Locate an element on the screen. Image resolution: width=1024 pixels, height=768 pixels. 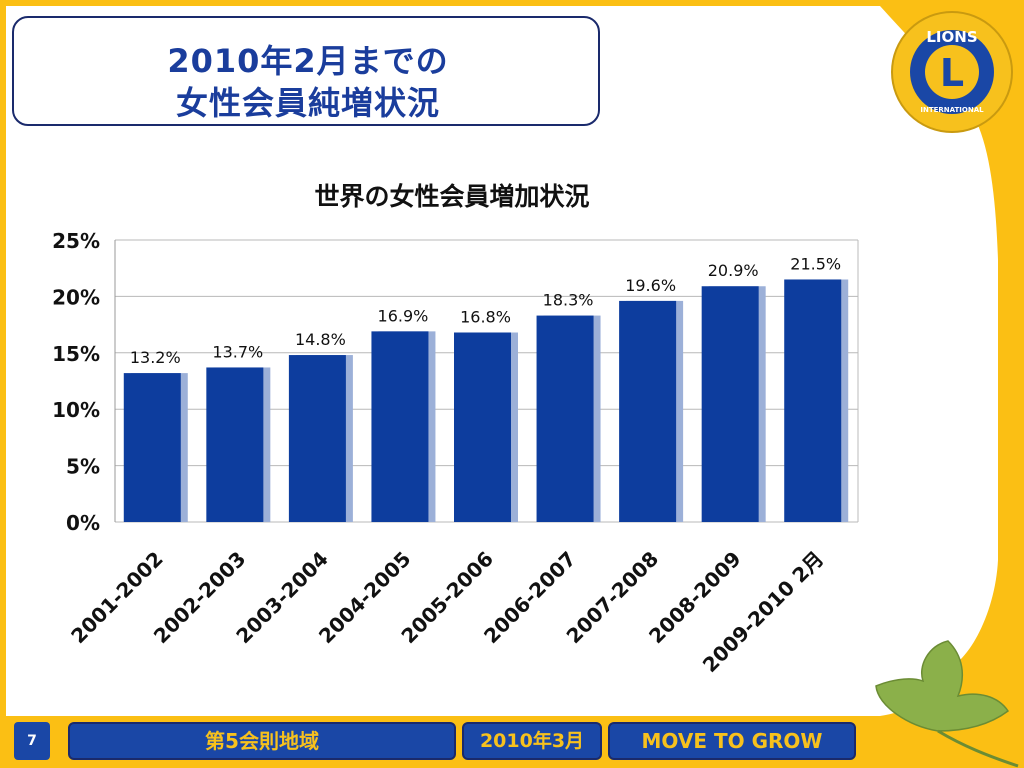
slide-title-line-1: 2010年2月までの is located at coordinates (308, 61).